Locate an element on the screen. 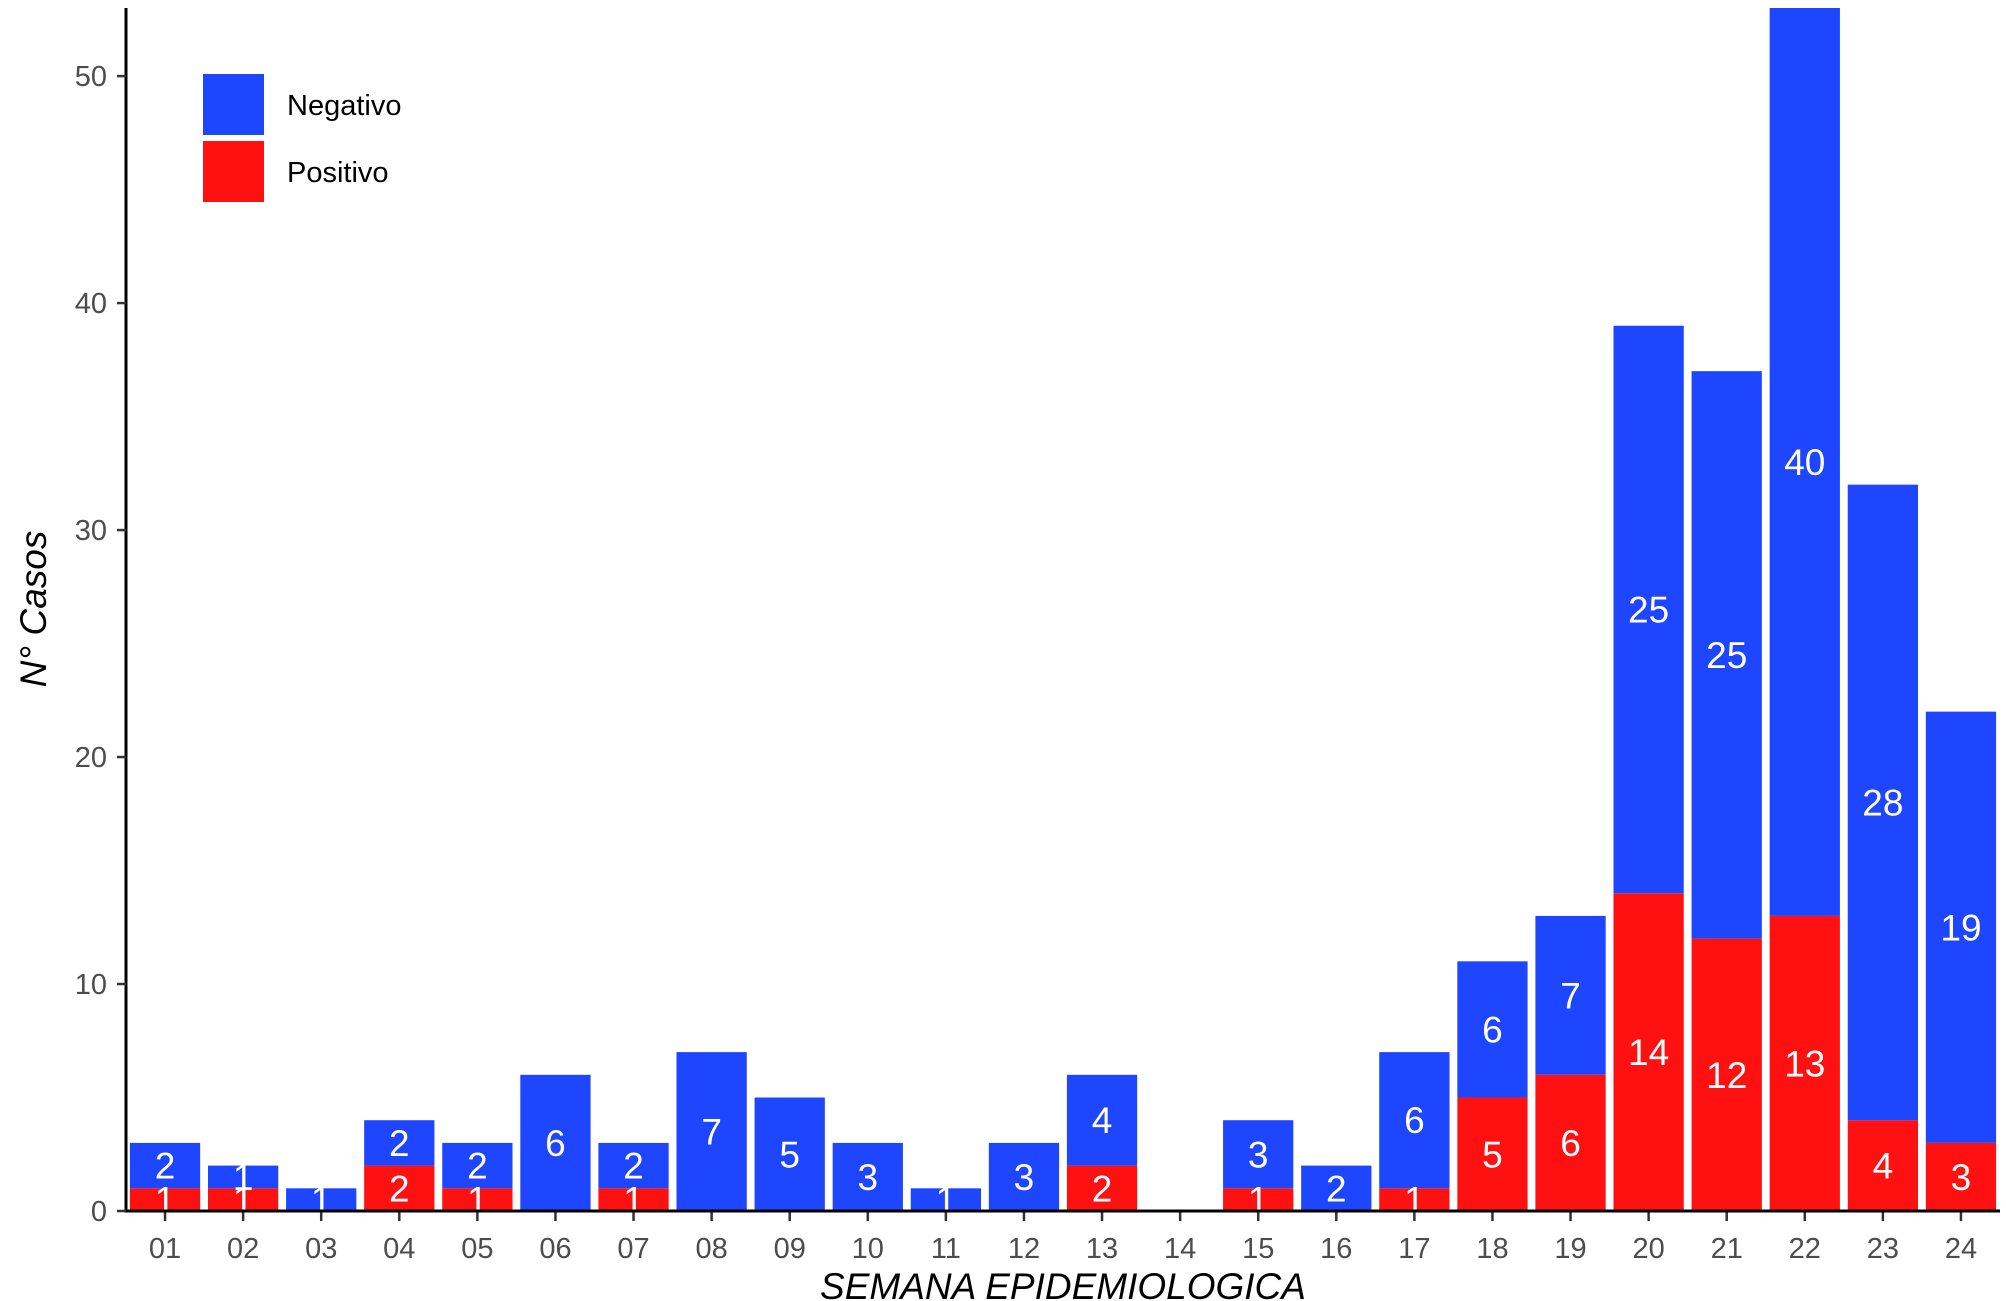 The height and width of the screenshot is (1301, 2006). data-label-negativo-24: 19 is located at coordinates (1960, 927).